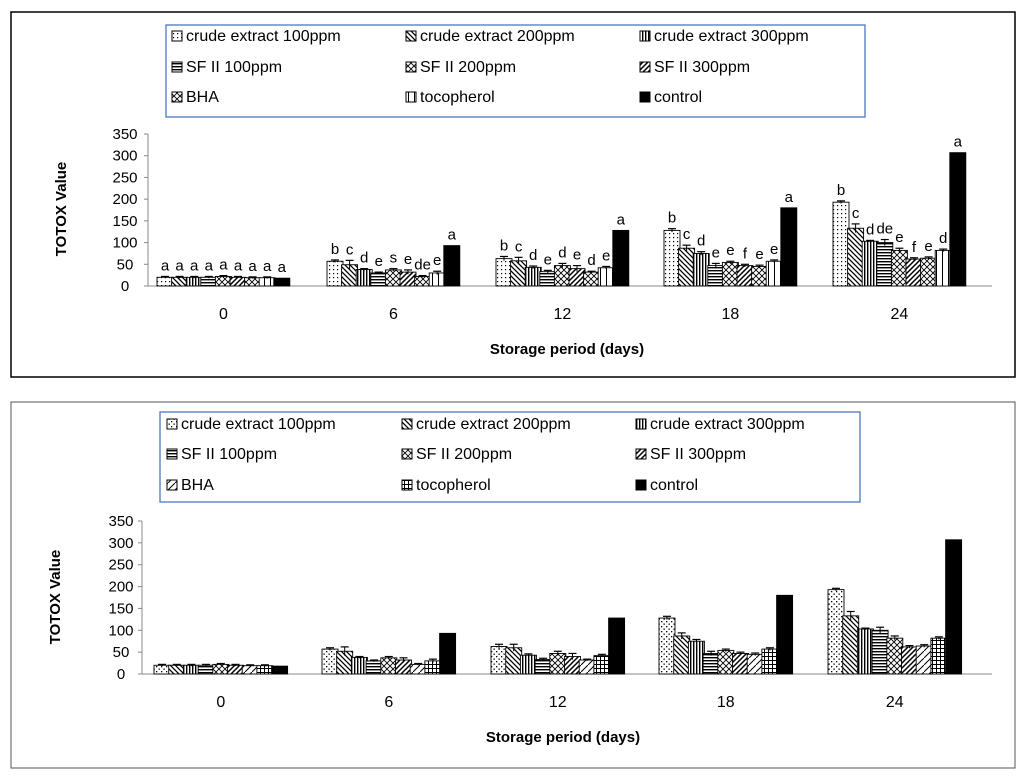 Image resolution: width=1024 pixels, height=778 pixels. What do you see at coordinates (394, 258) in the screenshot?
I see `significance-letter: s` at bounding box center [394, 258].